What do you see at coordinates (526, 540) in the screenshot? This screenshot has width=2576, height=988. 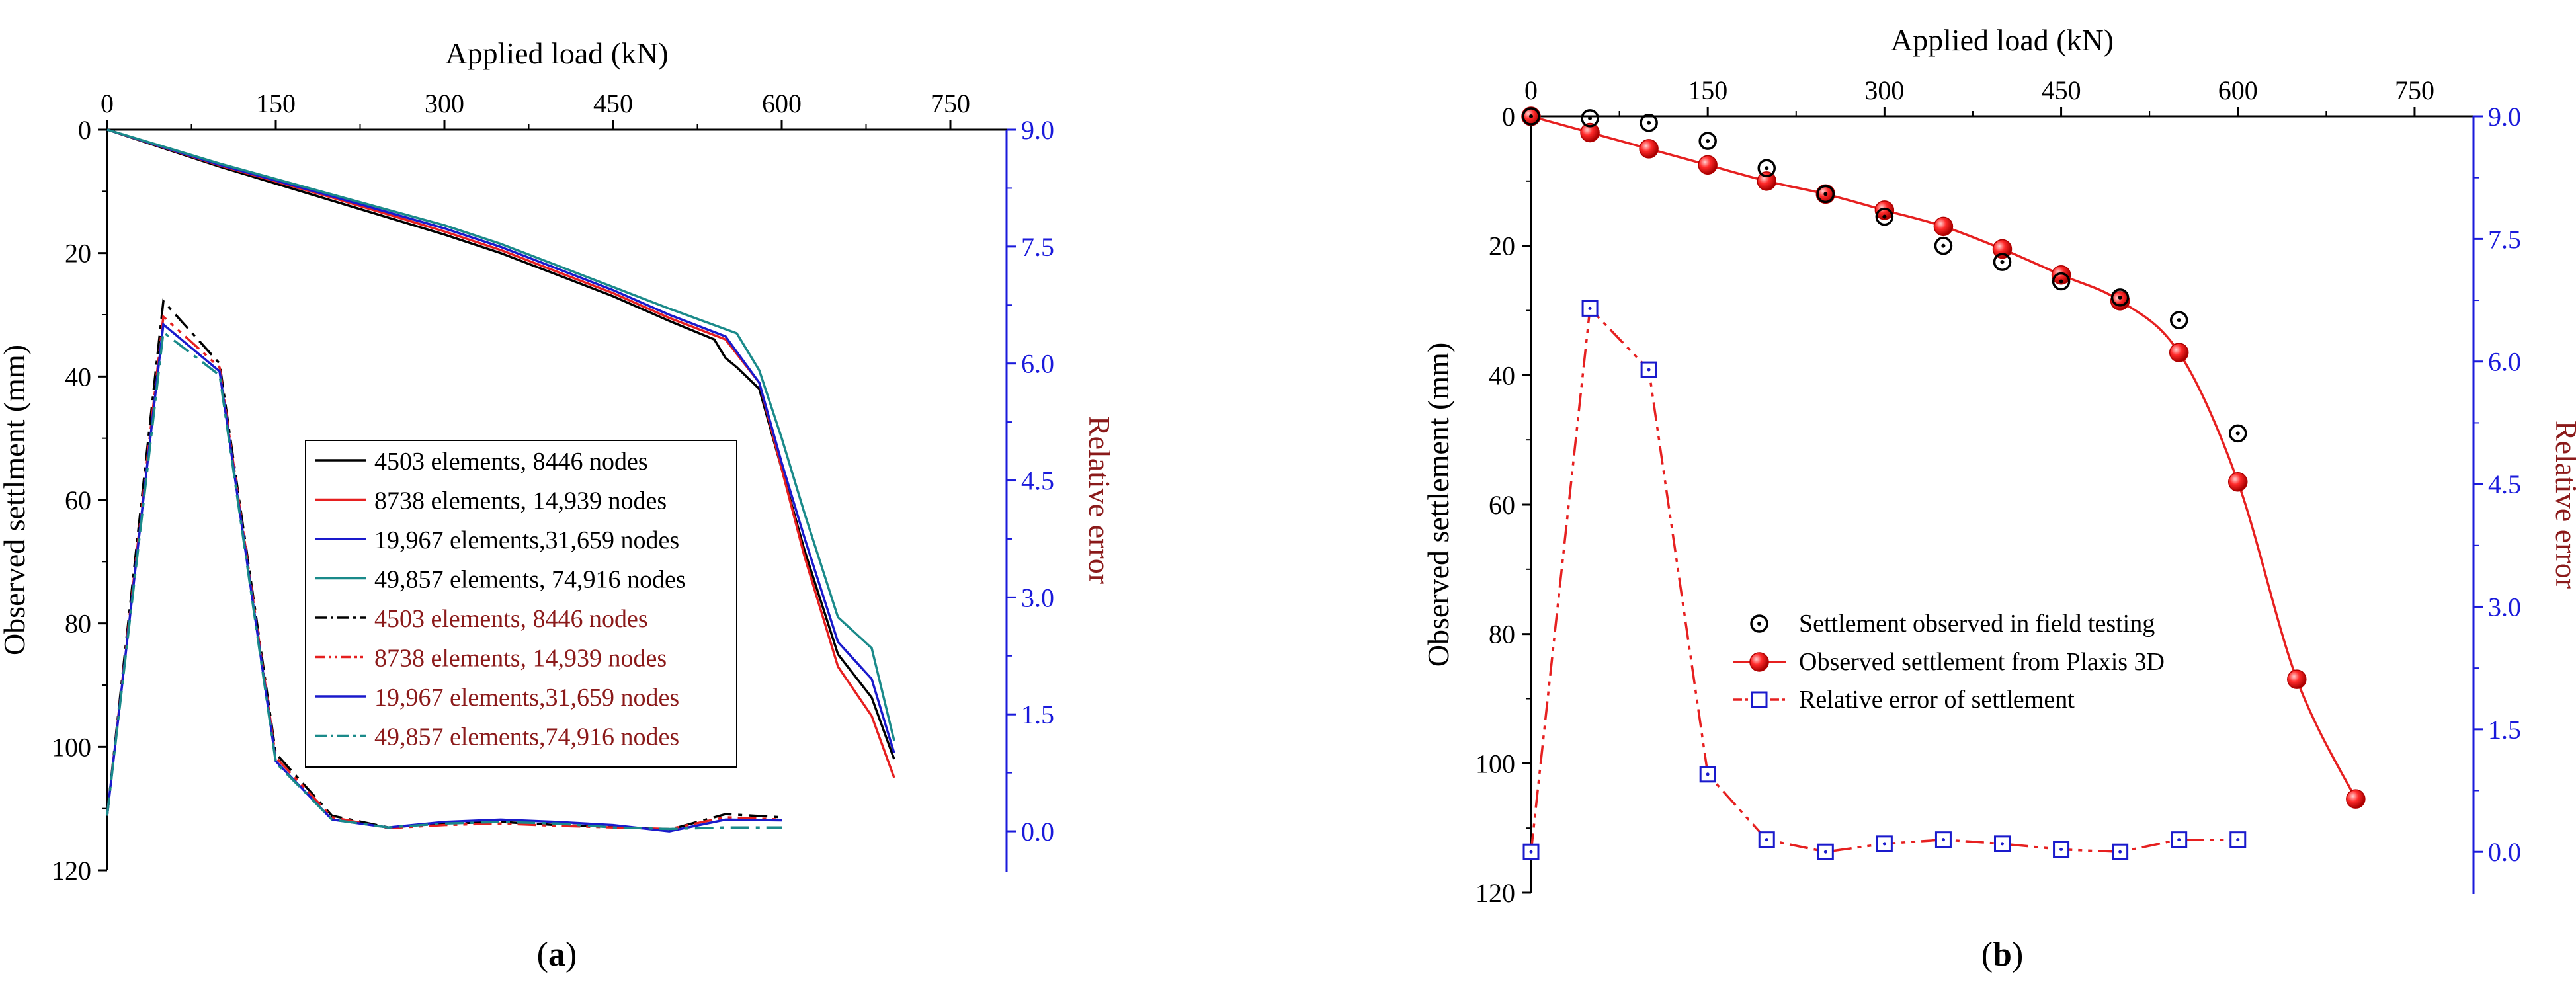 I see `legend-entry-3: 19,967 elements,31,659 nodes` at bounding box center [526, 540].